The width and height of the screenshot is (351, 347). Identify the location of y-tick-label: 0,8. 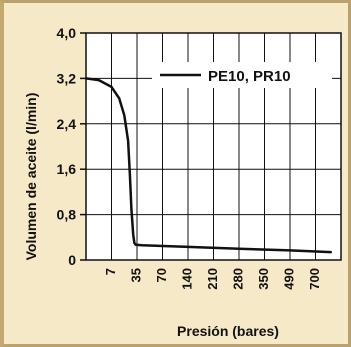
(67, 215).